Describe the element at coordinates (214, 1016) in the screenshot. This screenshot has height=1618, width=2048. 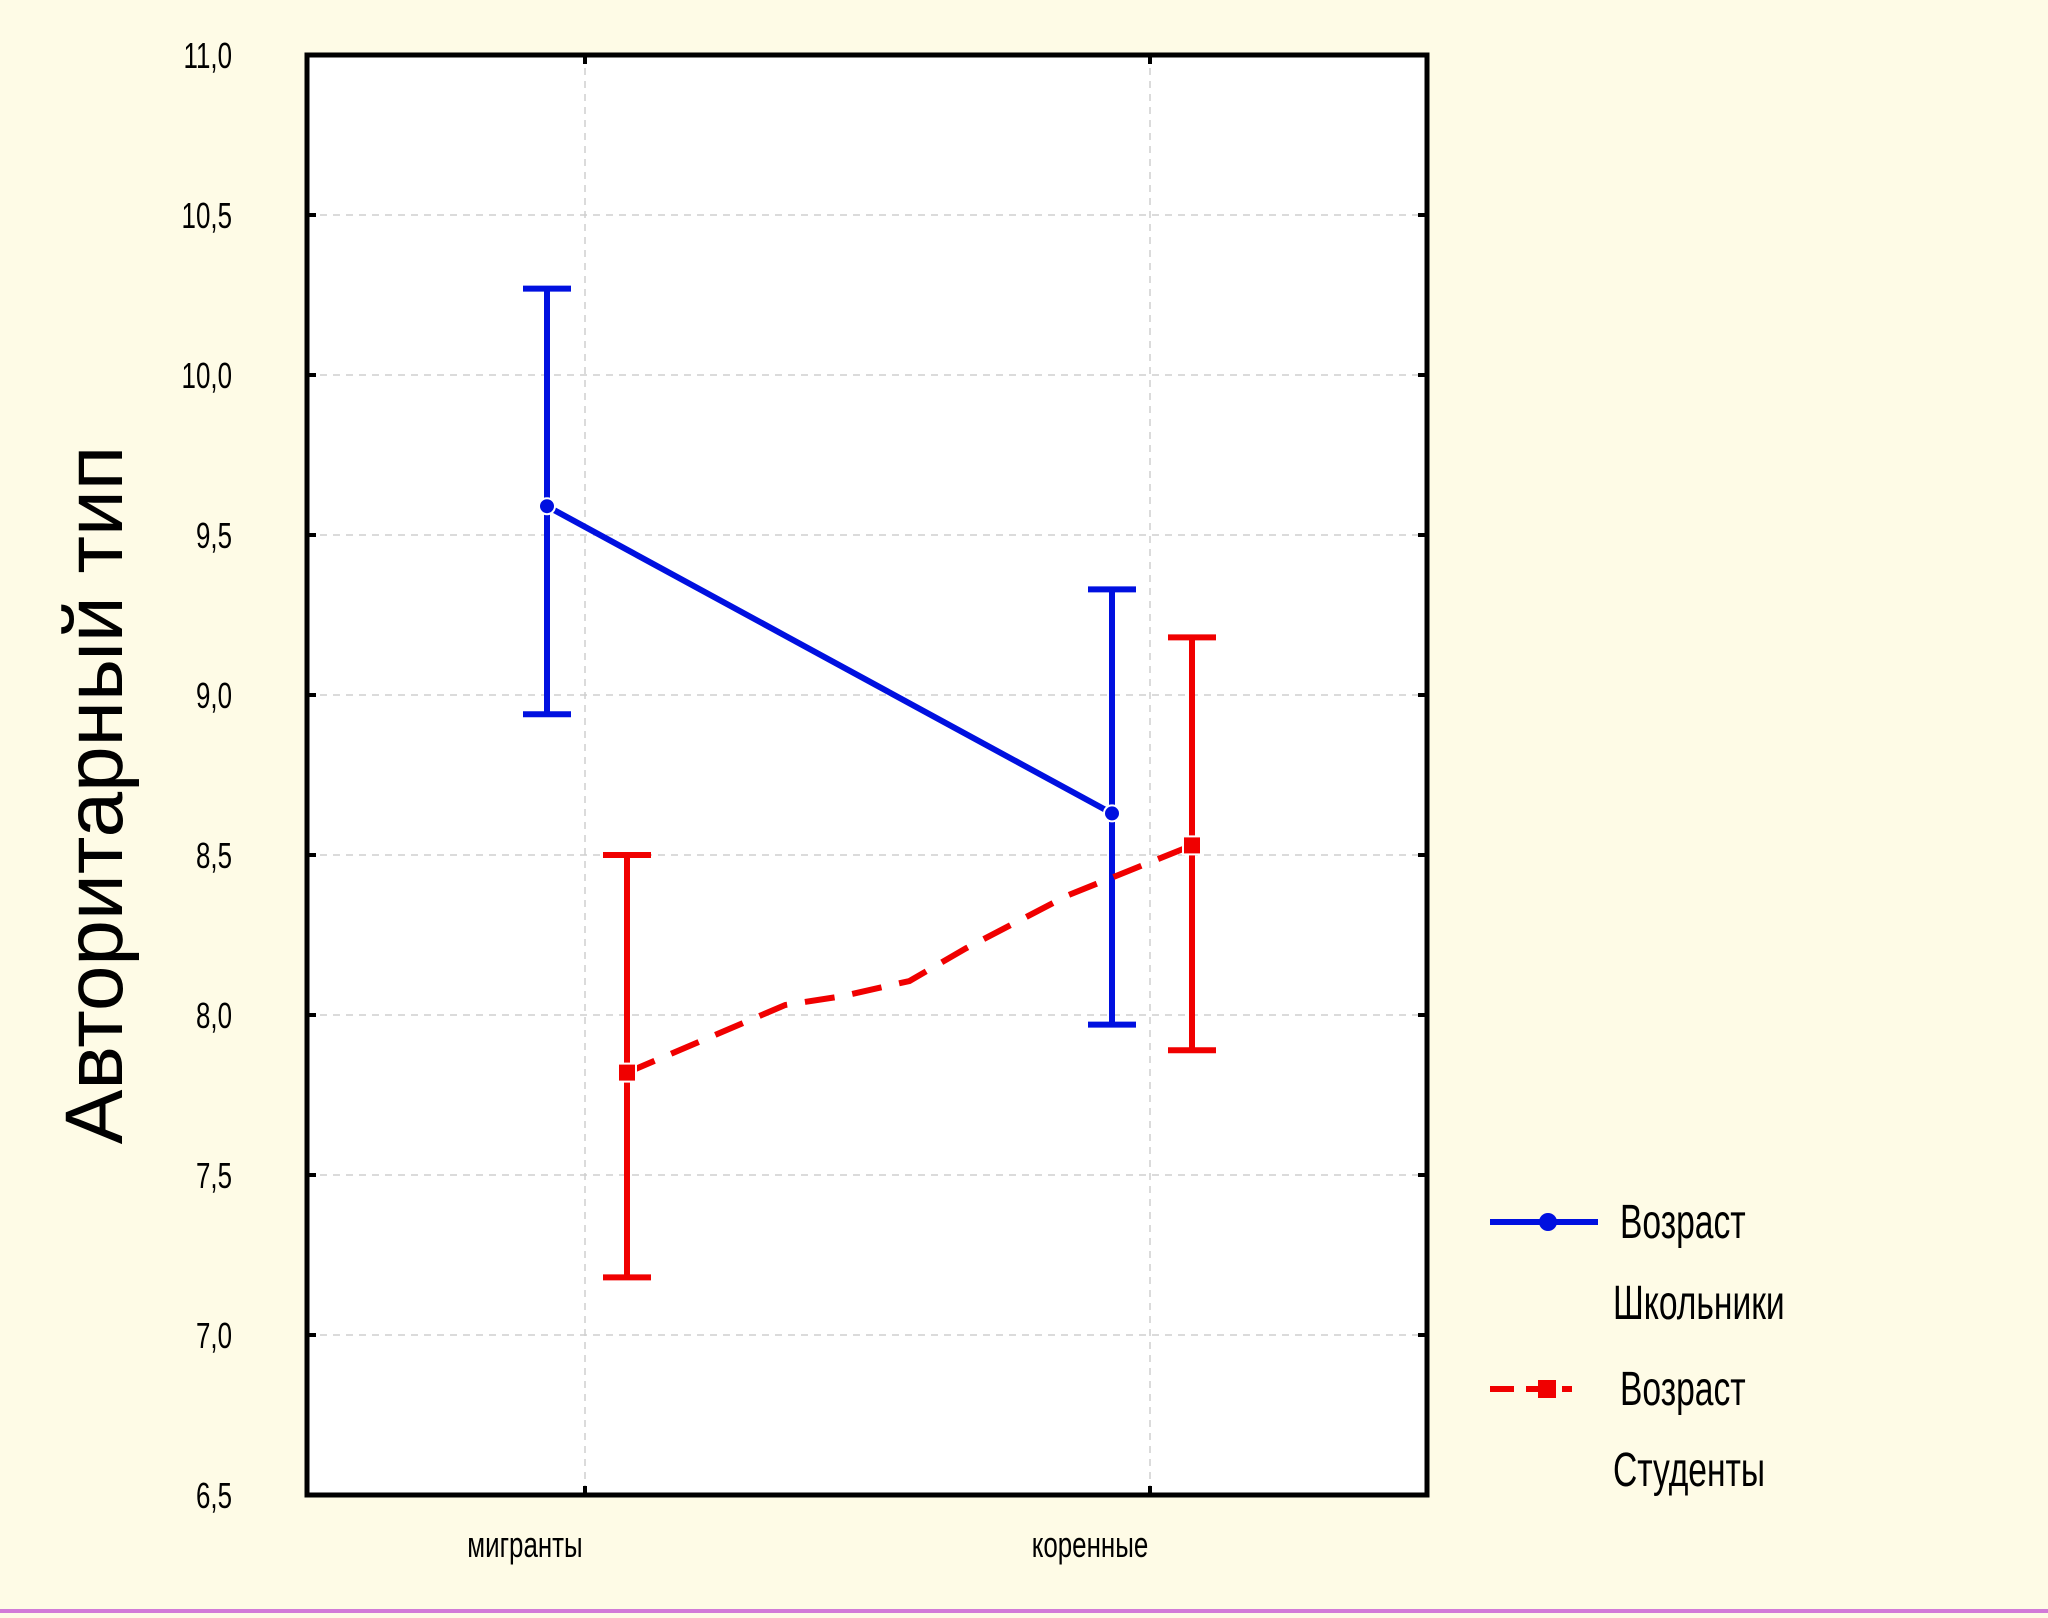
I see `y-tick-label: 8,0` at that location.